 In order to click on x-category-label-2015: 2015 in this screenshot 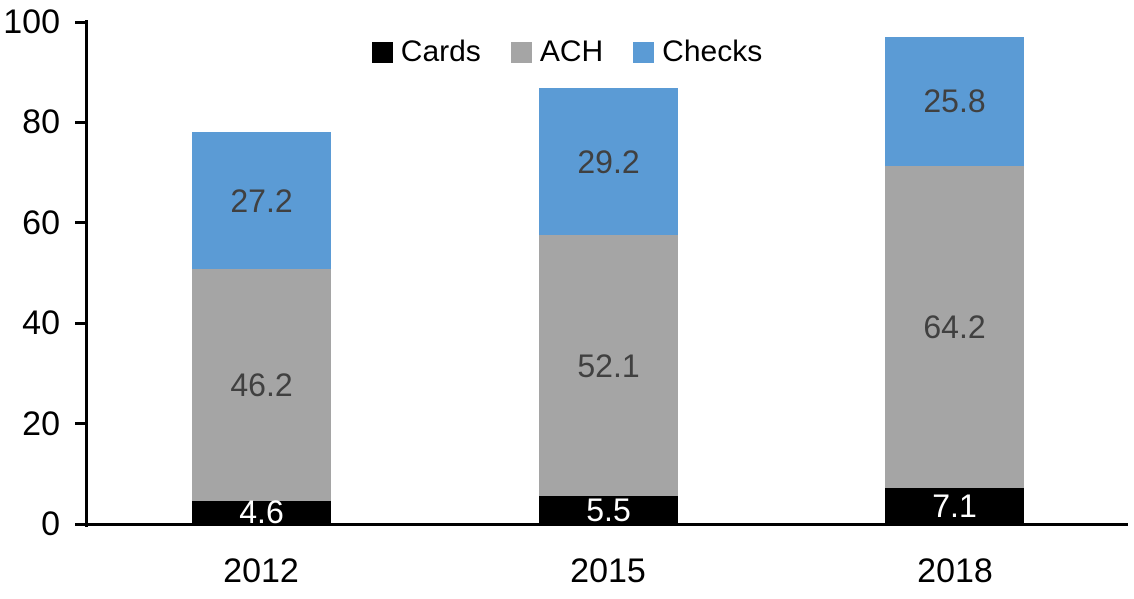, I will do `click(608, 571)`.